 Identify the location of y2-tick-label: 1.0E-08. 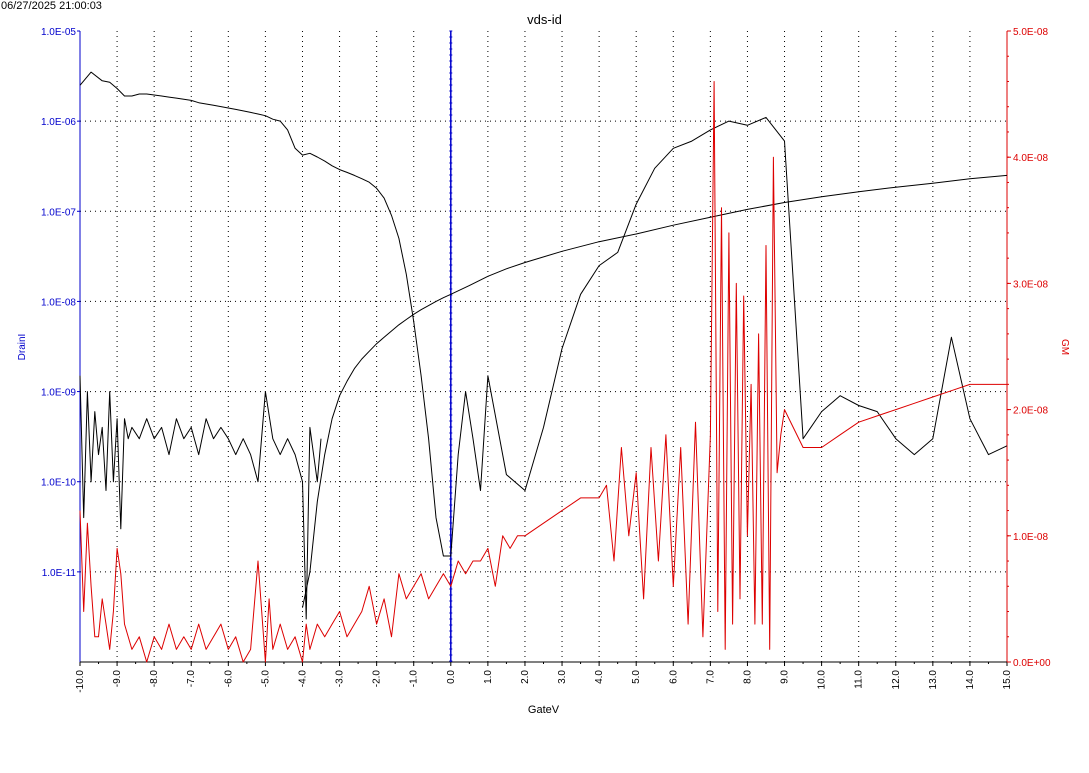
(1030, 537).